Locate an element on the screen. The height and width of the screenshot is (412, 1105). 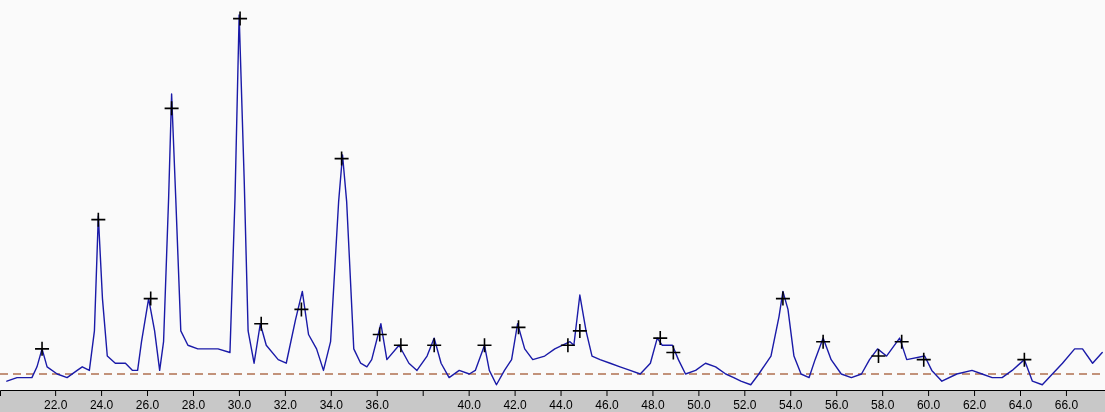
x-tick-label: 54.0 is located at coordinates (791, 404).